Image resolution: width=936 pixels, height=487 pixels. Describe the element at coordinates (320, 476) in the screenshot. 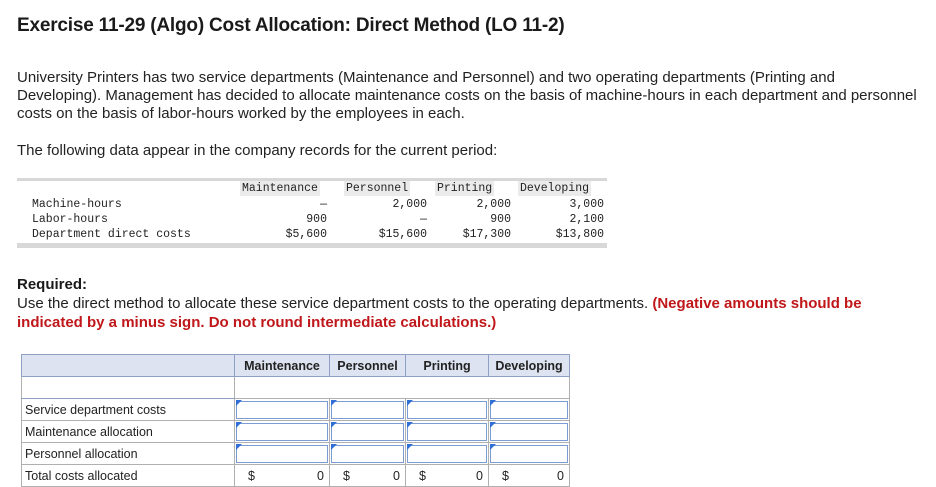

I see `total-maintenance-value: 0` at that location.